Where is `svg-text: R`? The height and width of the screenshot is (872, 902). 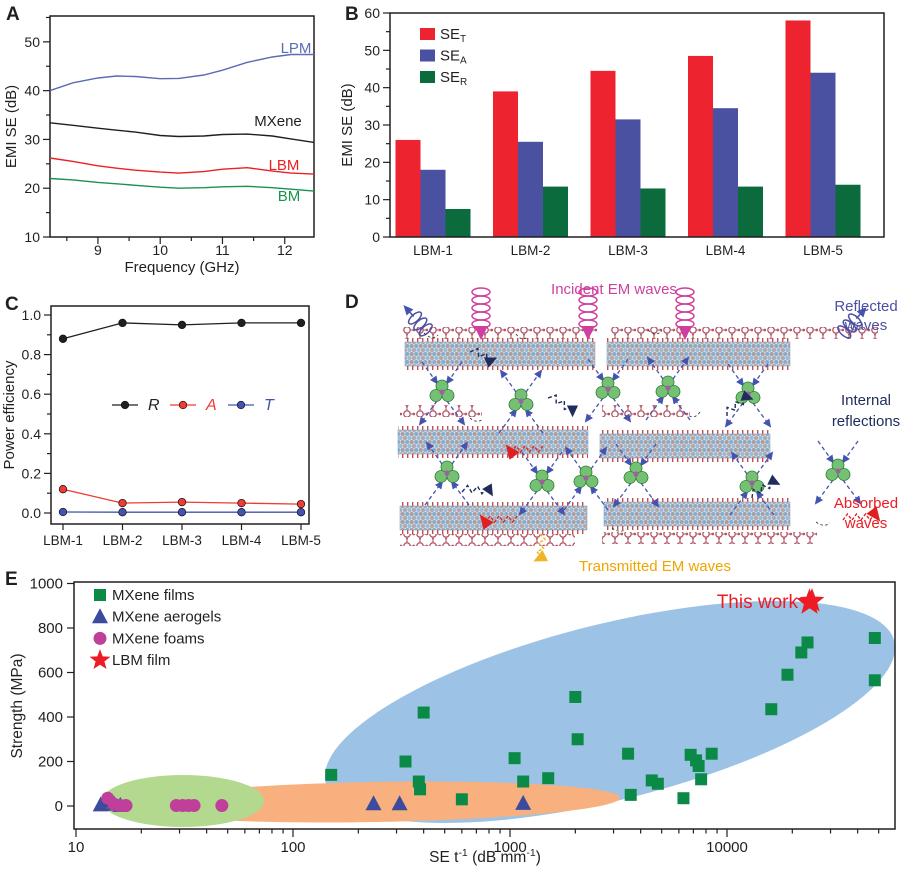
svg-text: R is located at coordinates (154, 405).